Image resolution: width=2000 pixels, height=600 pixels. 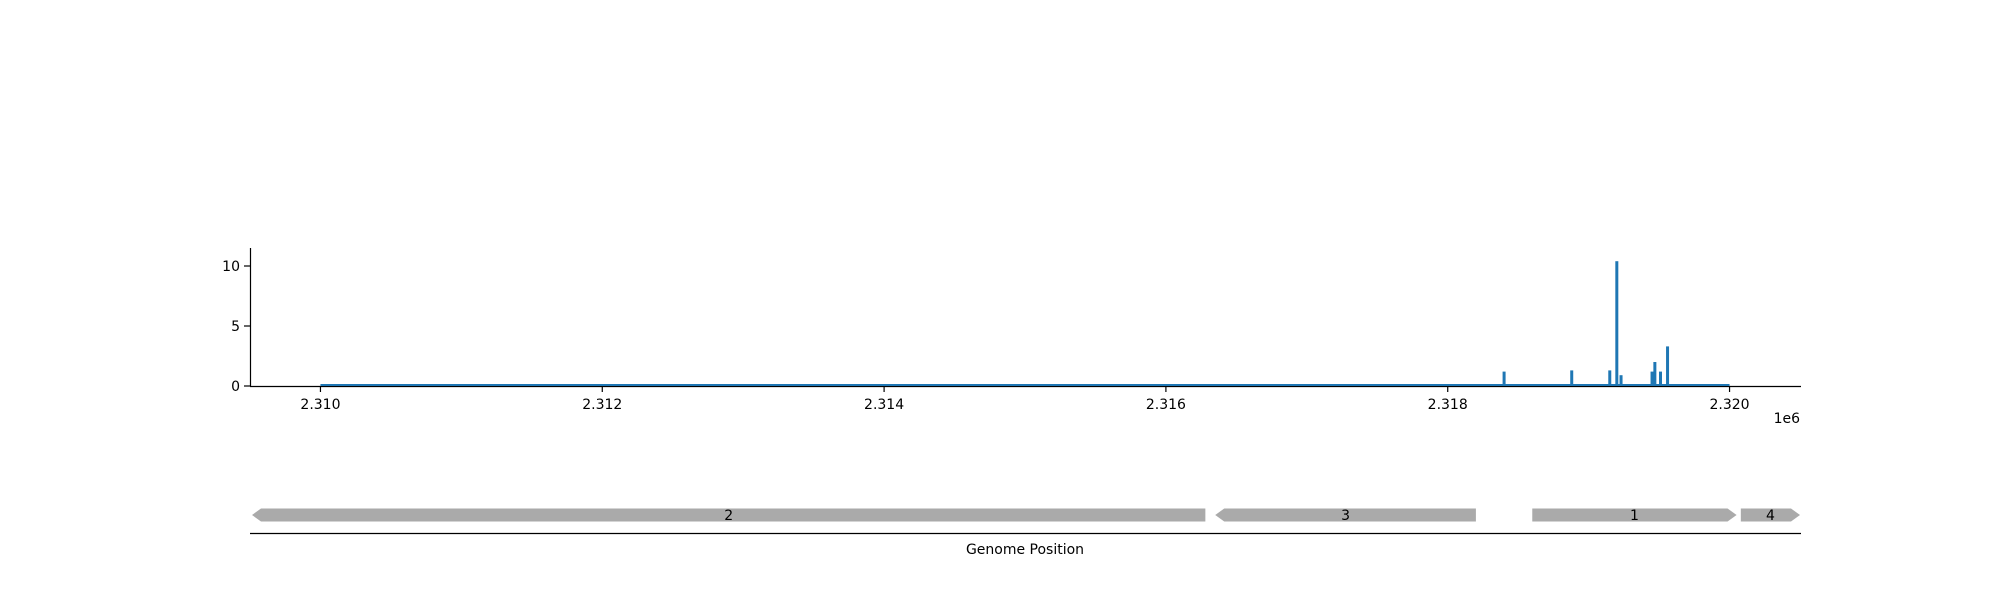 I want to click on coverage-spikes, so click(x=1586, y=323).